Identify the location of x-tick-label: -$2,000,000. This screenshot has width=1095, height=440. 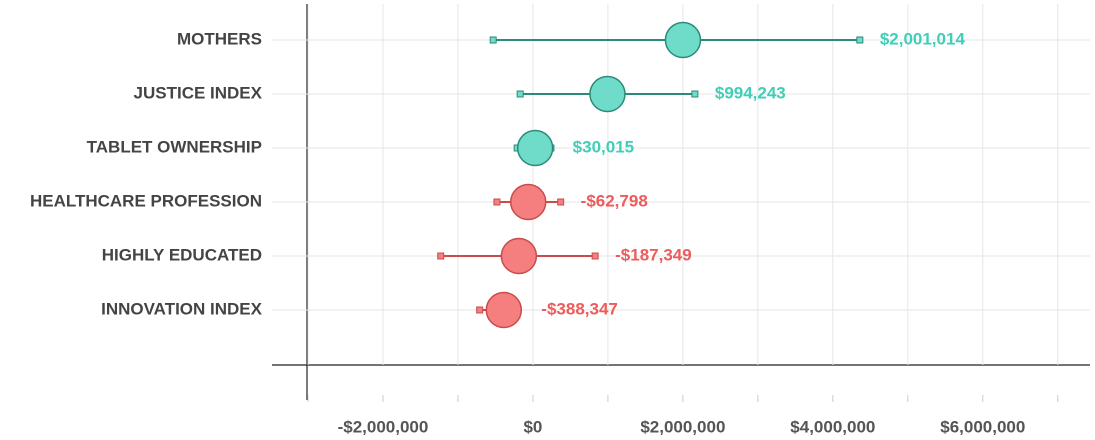
(383, 426).